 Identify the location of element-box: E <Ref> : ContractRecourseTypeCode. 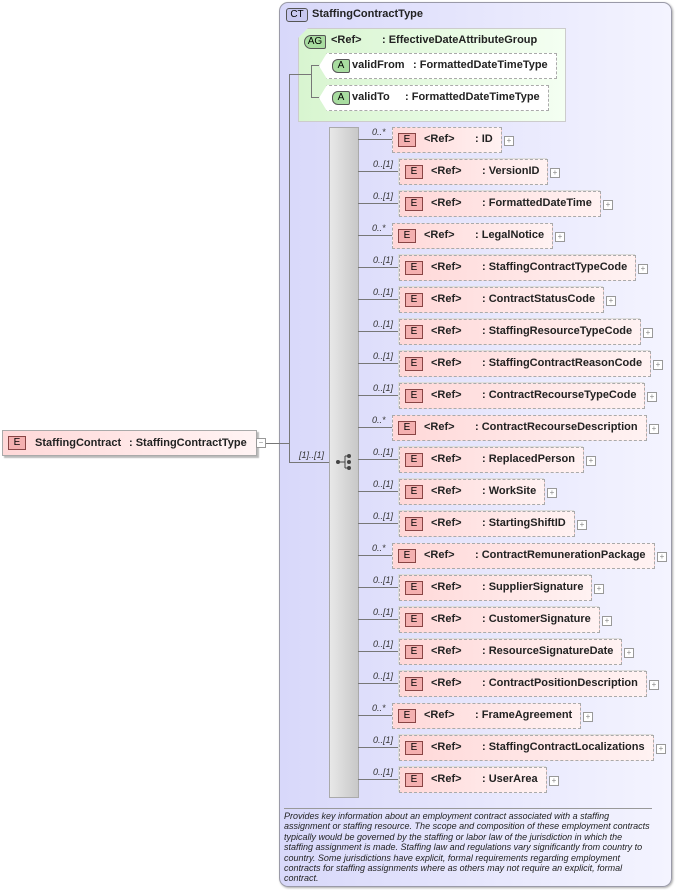
(522, 396).